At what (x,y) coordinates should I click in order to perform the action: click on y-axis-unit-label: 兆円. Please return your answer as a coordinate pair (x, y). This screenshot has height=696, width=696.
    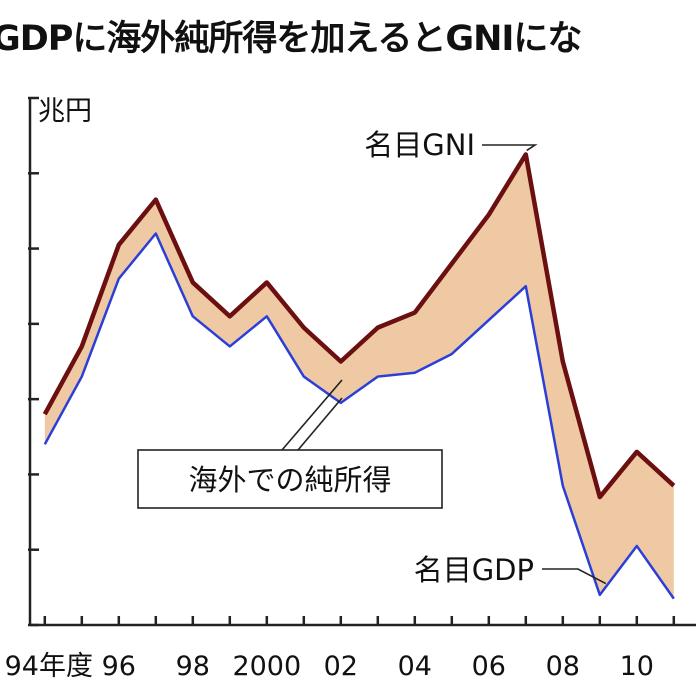
    Looking at the image, I should click on (65, 111).